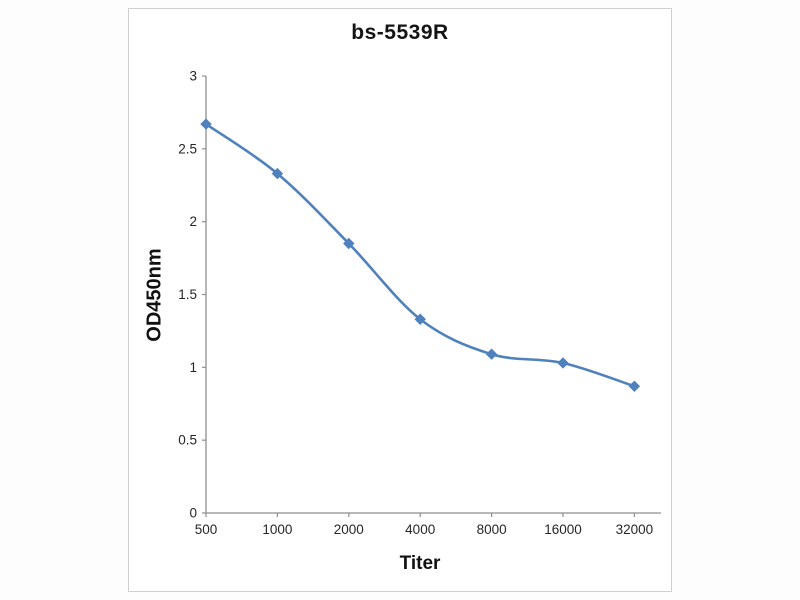 This screenshot has width=800, height=600. Describe the element at coordinates (193, 76) in the screenshot. I see `y-tick-label: 3` at that location.